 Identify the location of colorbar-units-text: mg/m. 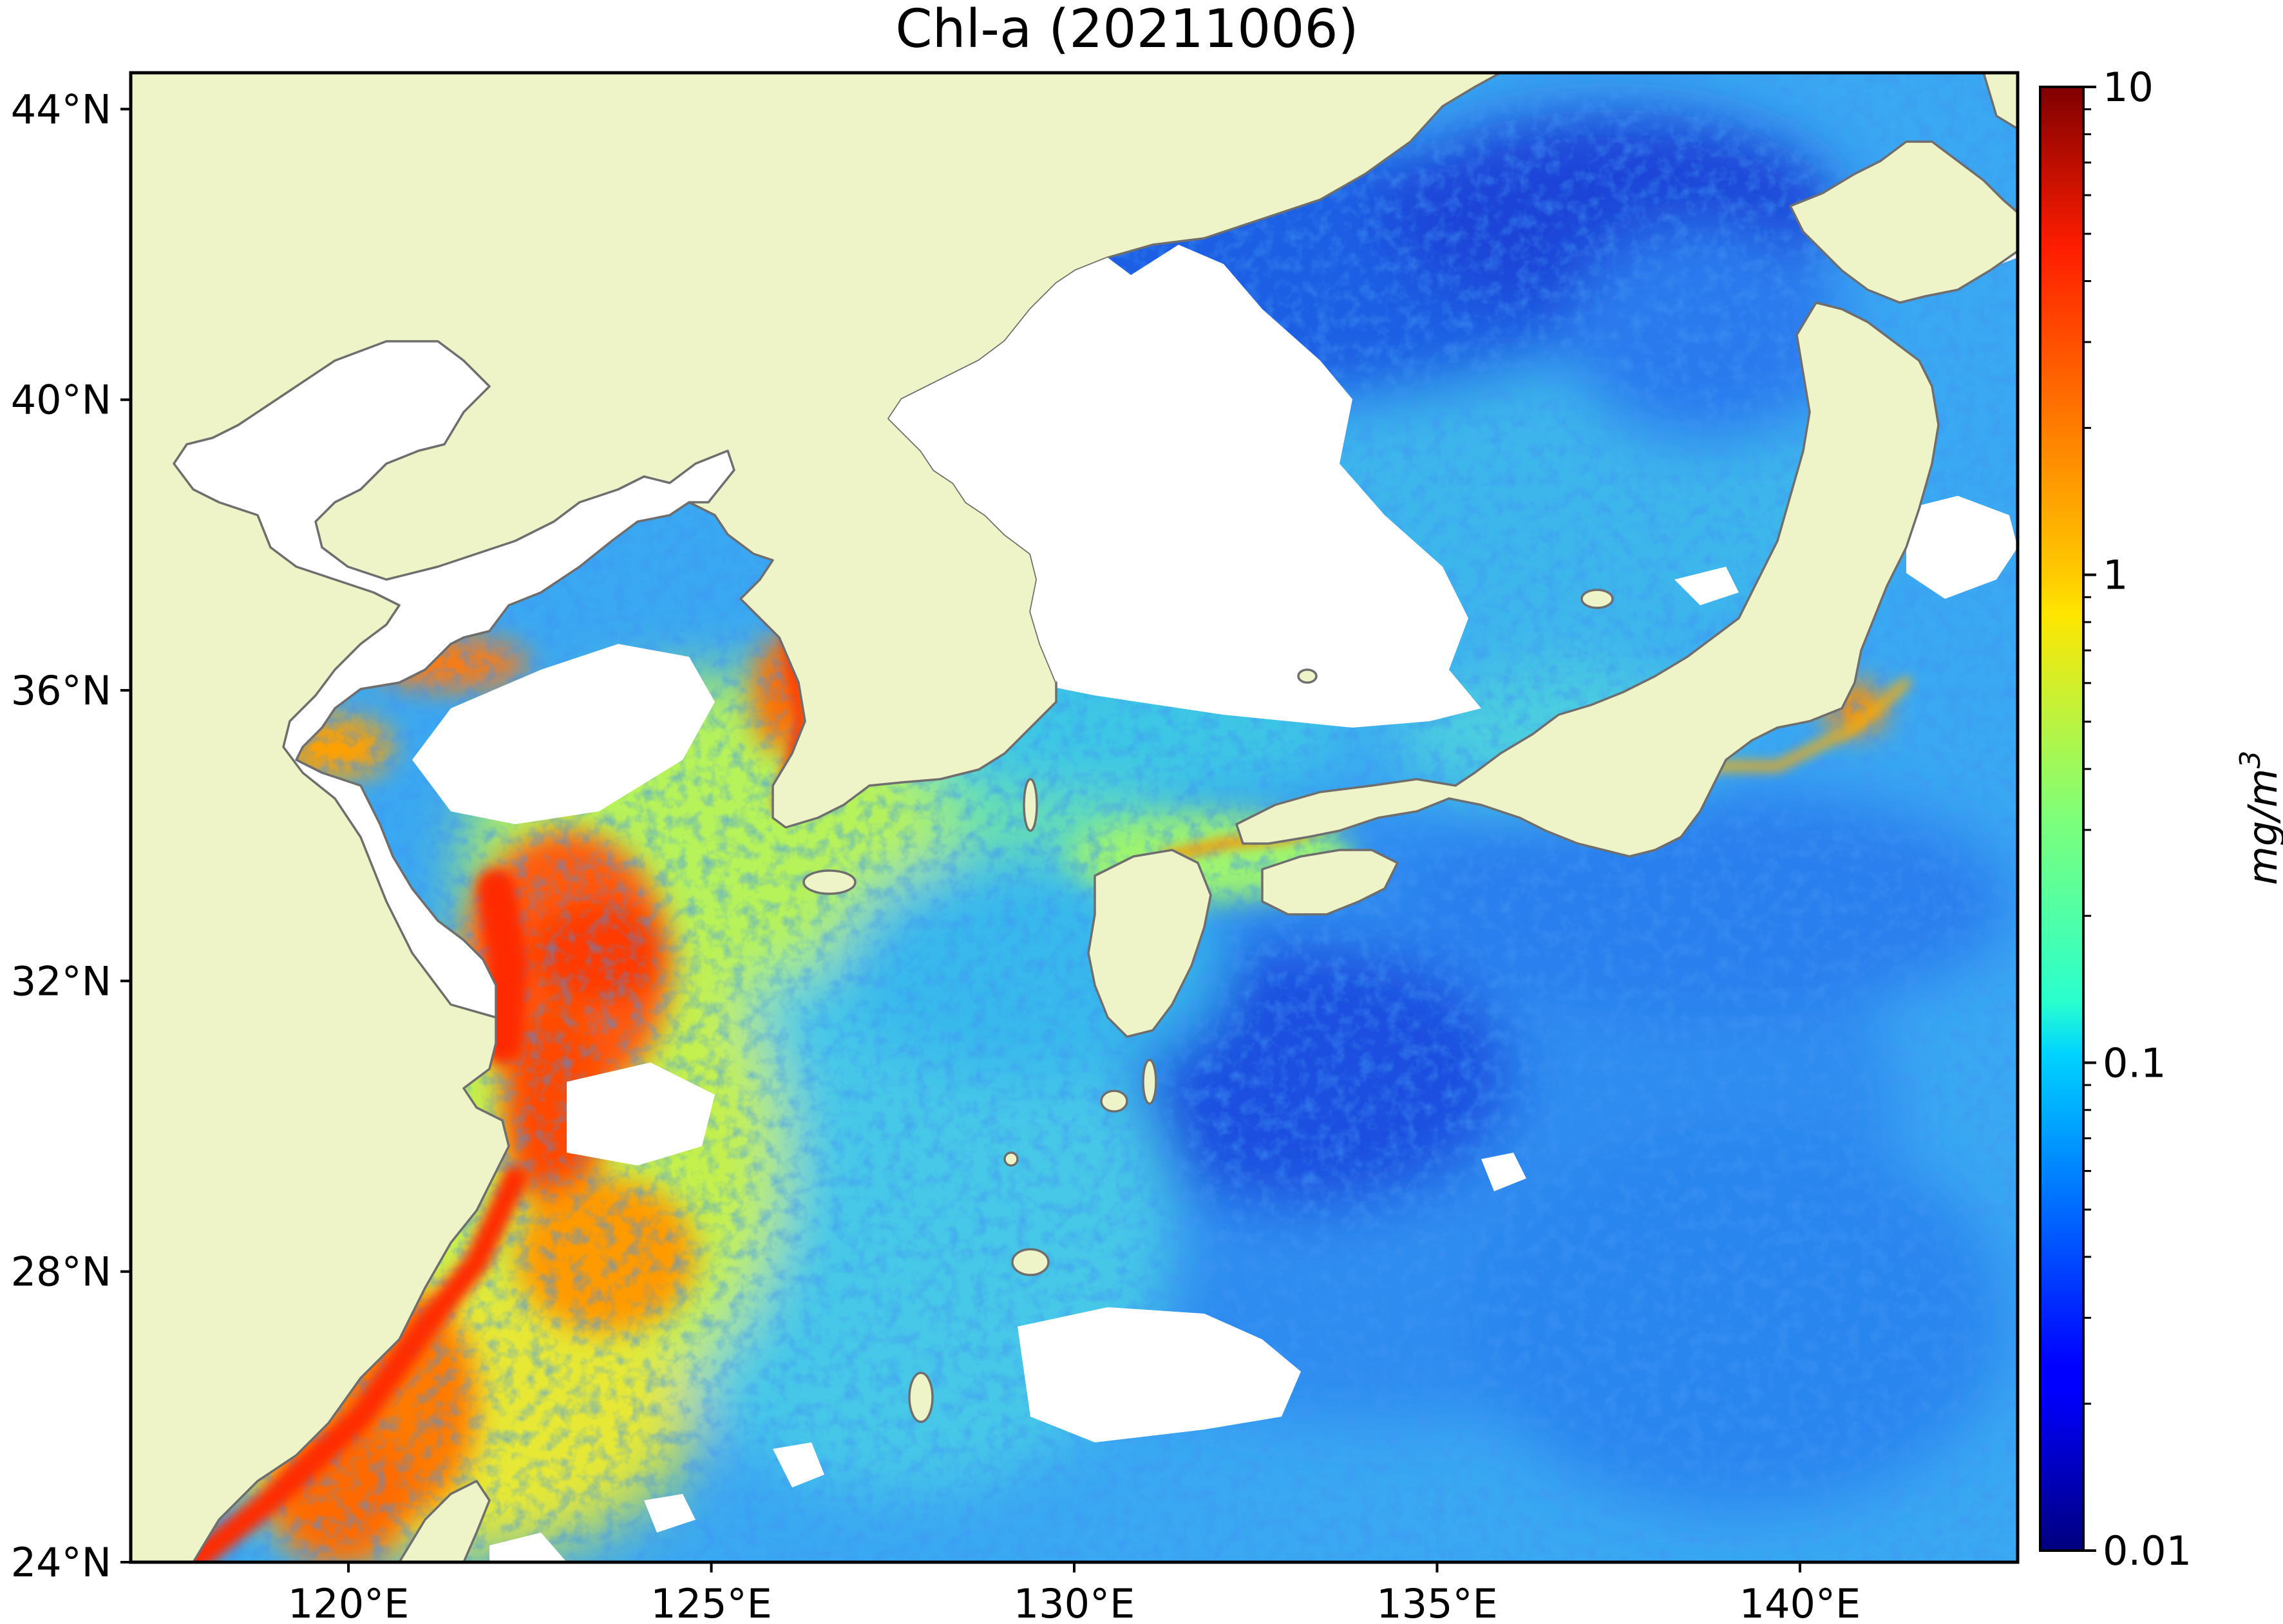
(2261, 826).